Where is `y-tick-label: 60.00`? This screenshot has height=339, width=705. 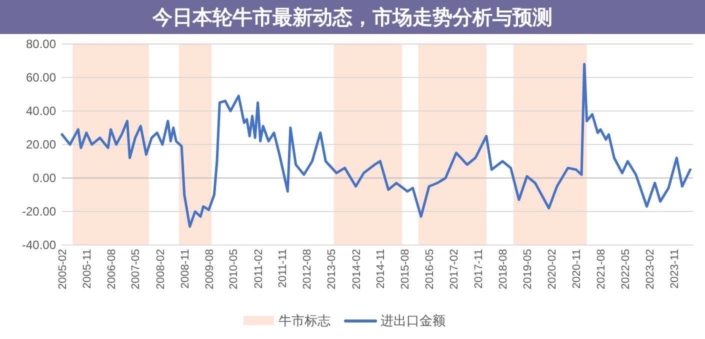 y-tick-label: 60.00 is located at coordinates (41, 77).